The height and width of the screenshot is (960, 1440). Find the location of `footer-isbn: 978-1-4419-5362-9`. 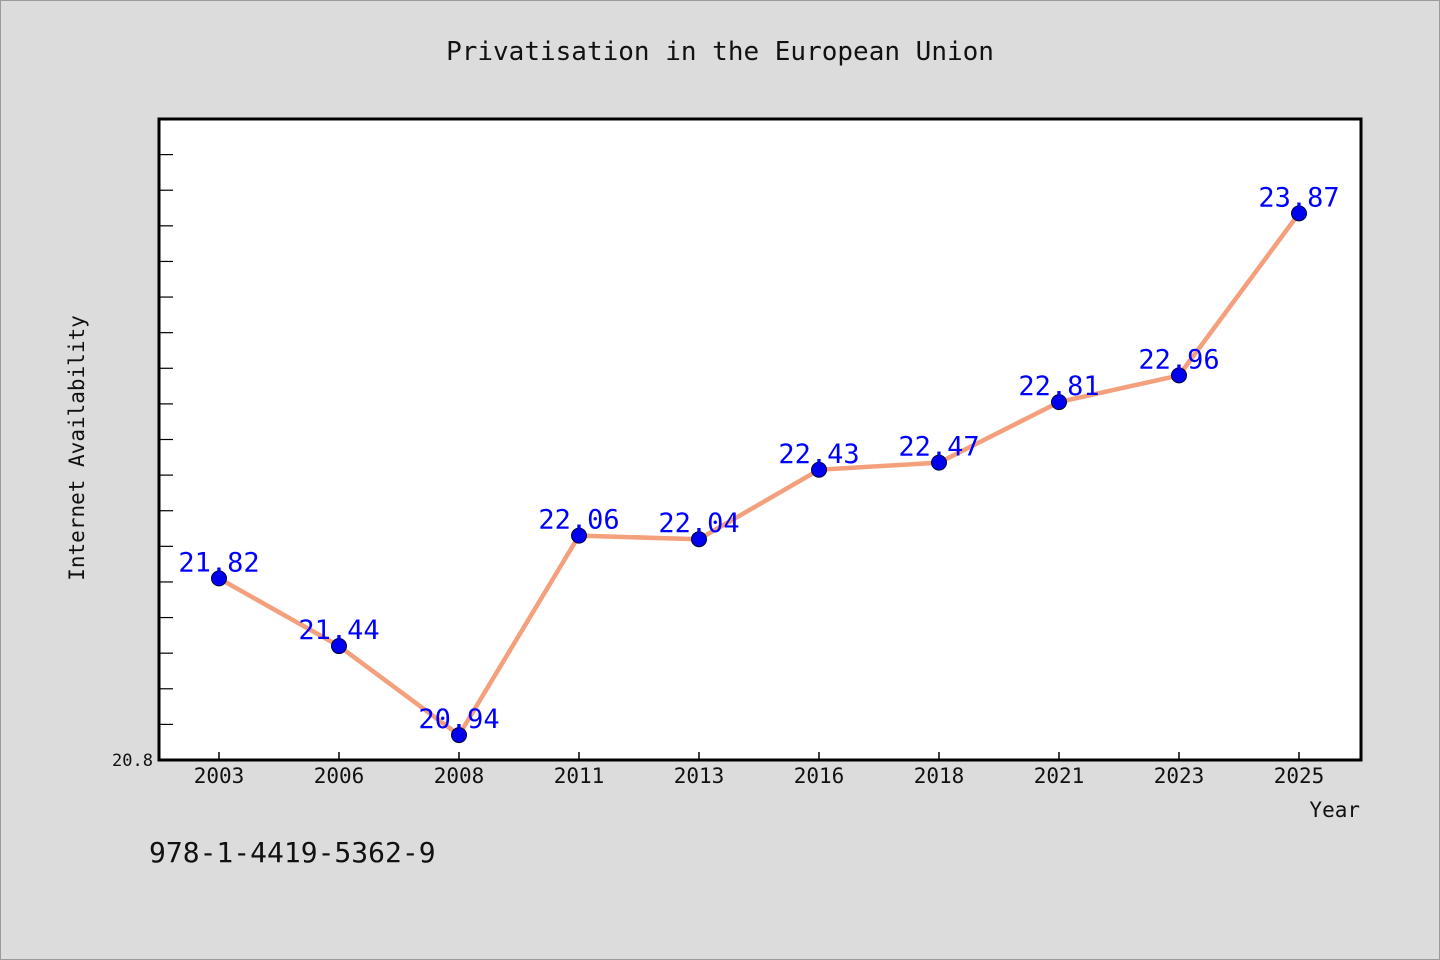

footer-isbn: 978-1-4419-5362-9 is located at coordinates (292, 852).